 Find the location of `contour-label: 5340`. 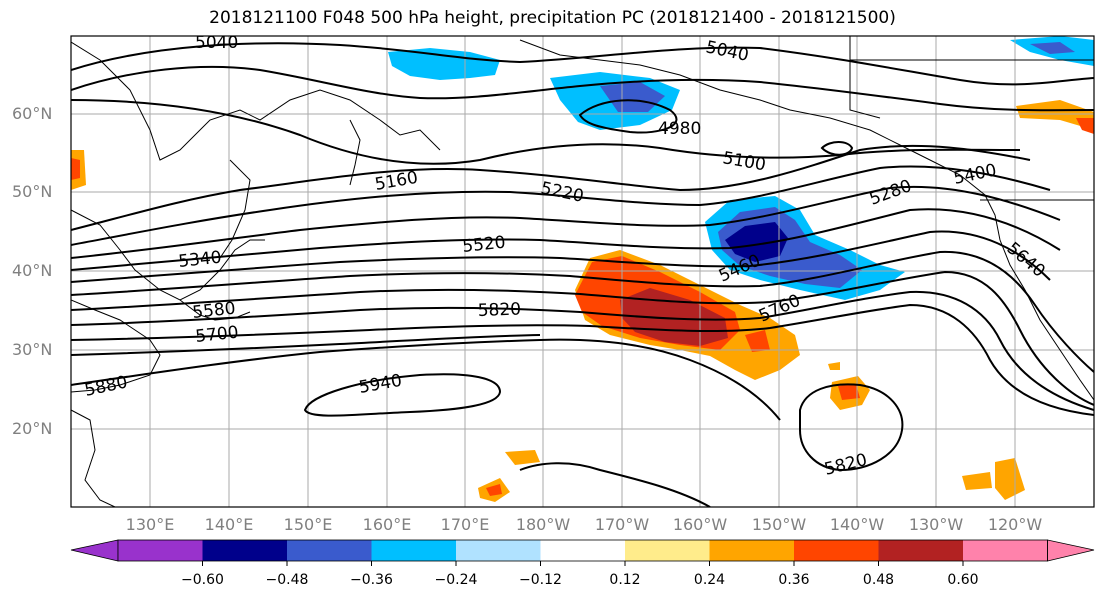

contour-label: 5340 is located at coordinates (199, 260).